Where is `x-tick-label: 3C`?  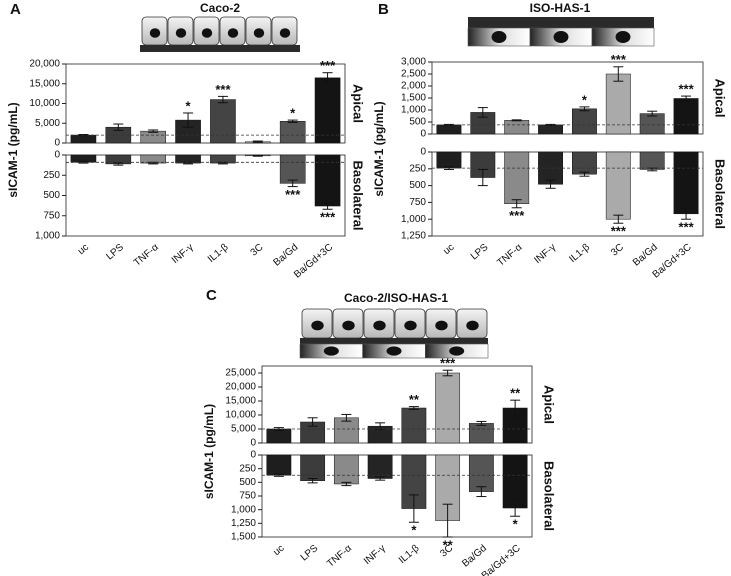
x-tick-label: 3C is located at coordinates (446, 551).